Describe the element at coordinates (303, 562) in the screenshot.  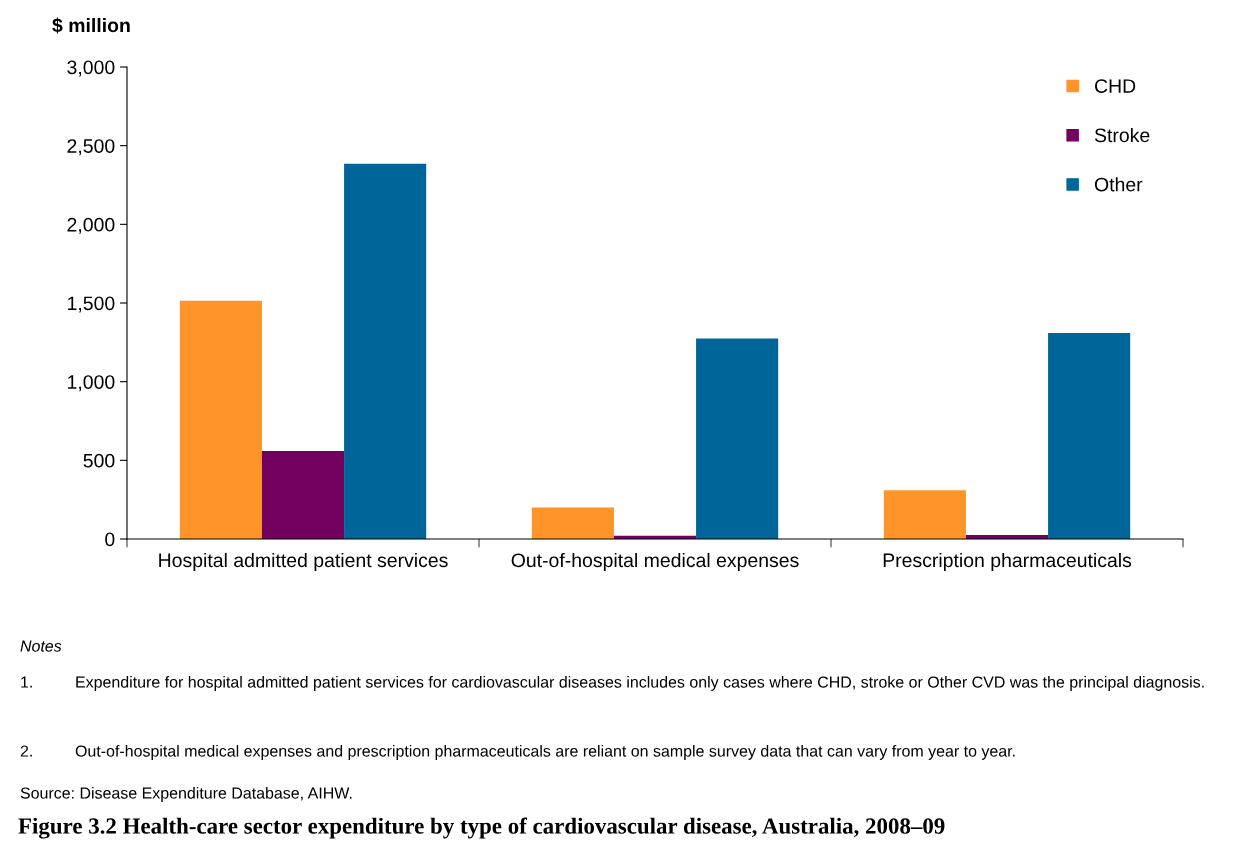
I see `x-tick-label: Hospital admitted patient services` at that location.